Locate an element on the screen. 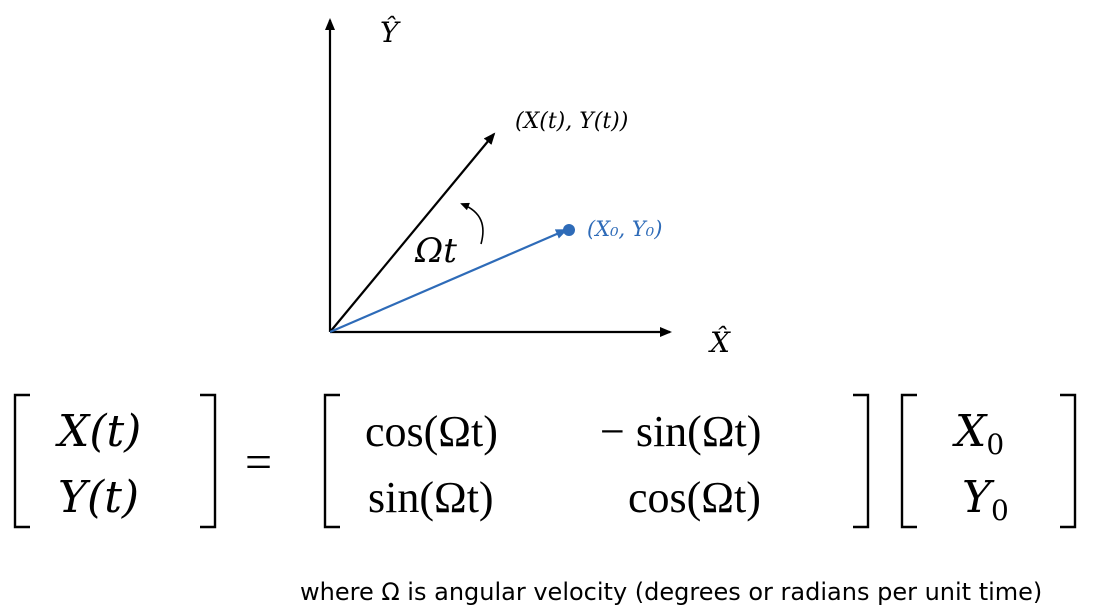 The image size is (1110, 616). rhs-right-bracket is located at coordinates (1068, 461).